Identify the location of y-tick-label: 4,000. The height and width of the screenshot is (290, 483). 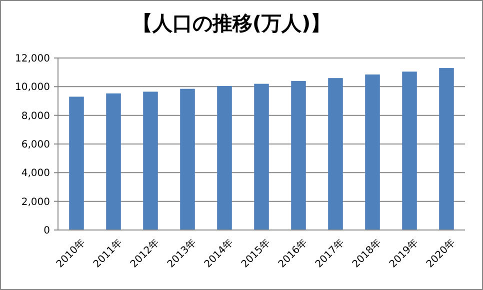
(35, 174).